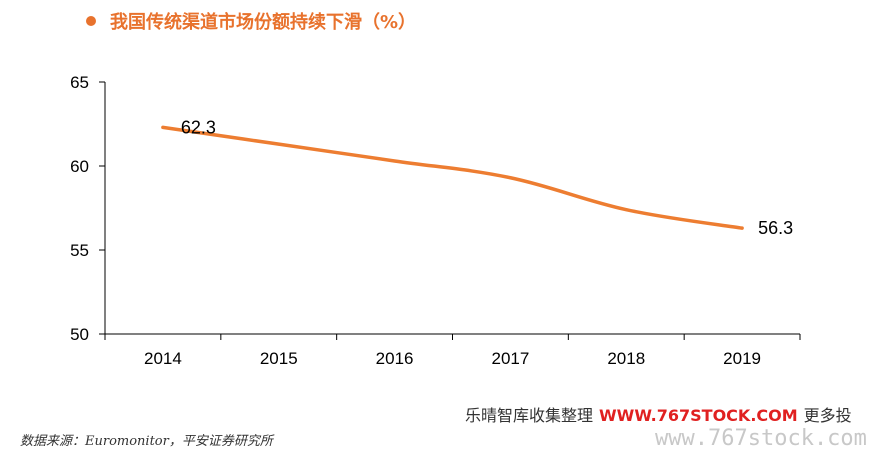 The image size is (872, 458). Describe the element at coordinates (79, 250) in the screenshot. I see `y-tick-label: 55` at that location.